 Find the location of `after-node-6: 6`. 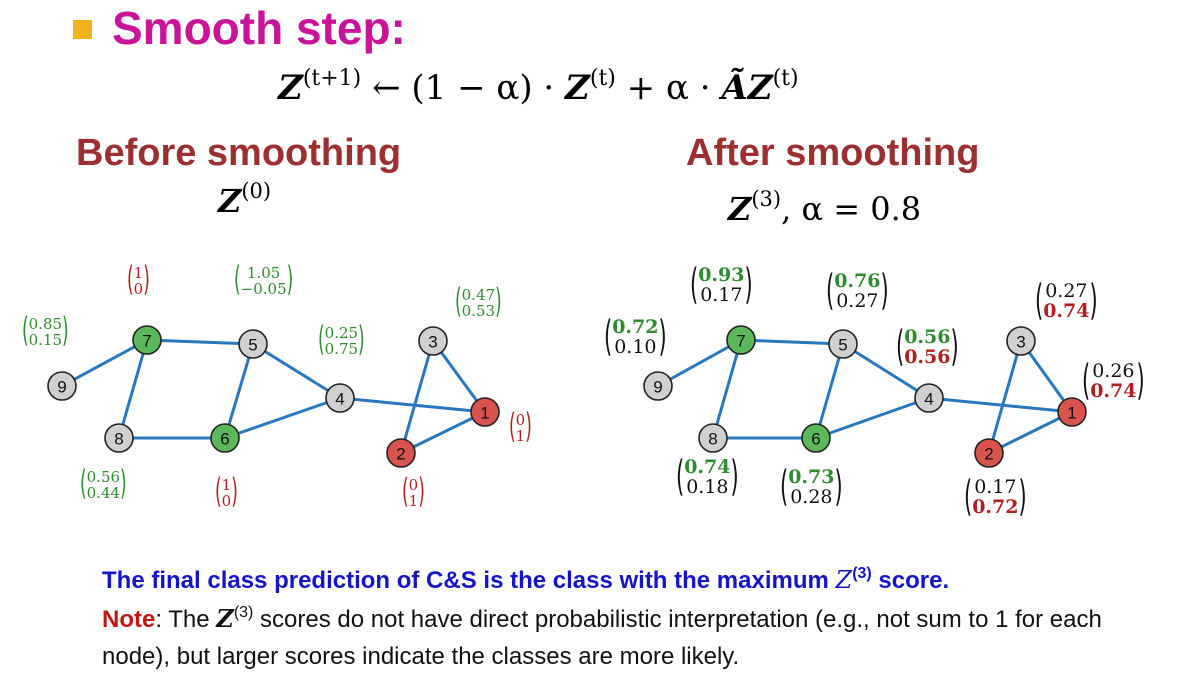

after-node-6: 6 is located at coordinates (816, 438).